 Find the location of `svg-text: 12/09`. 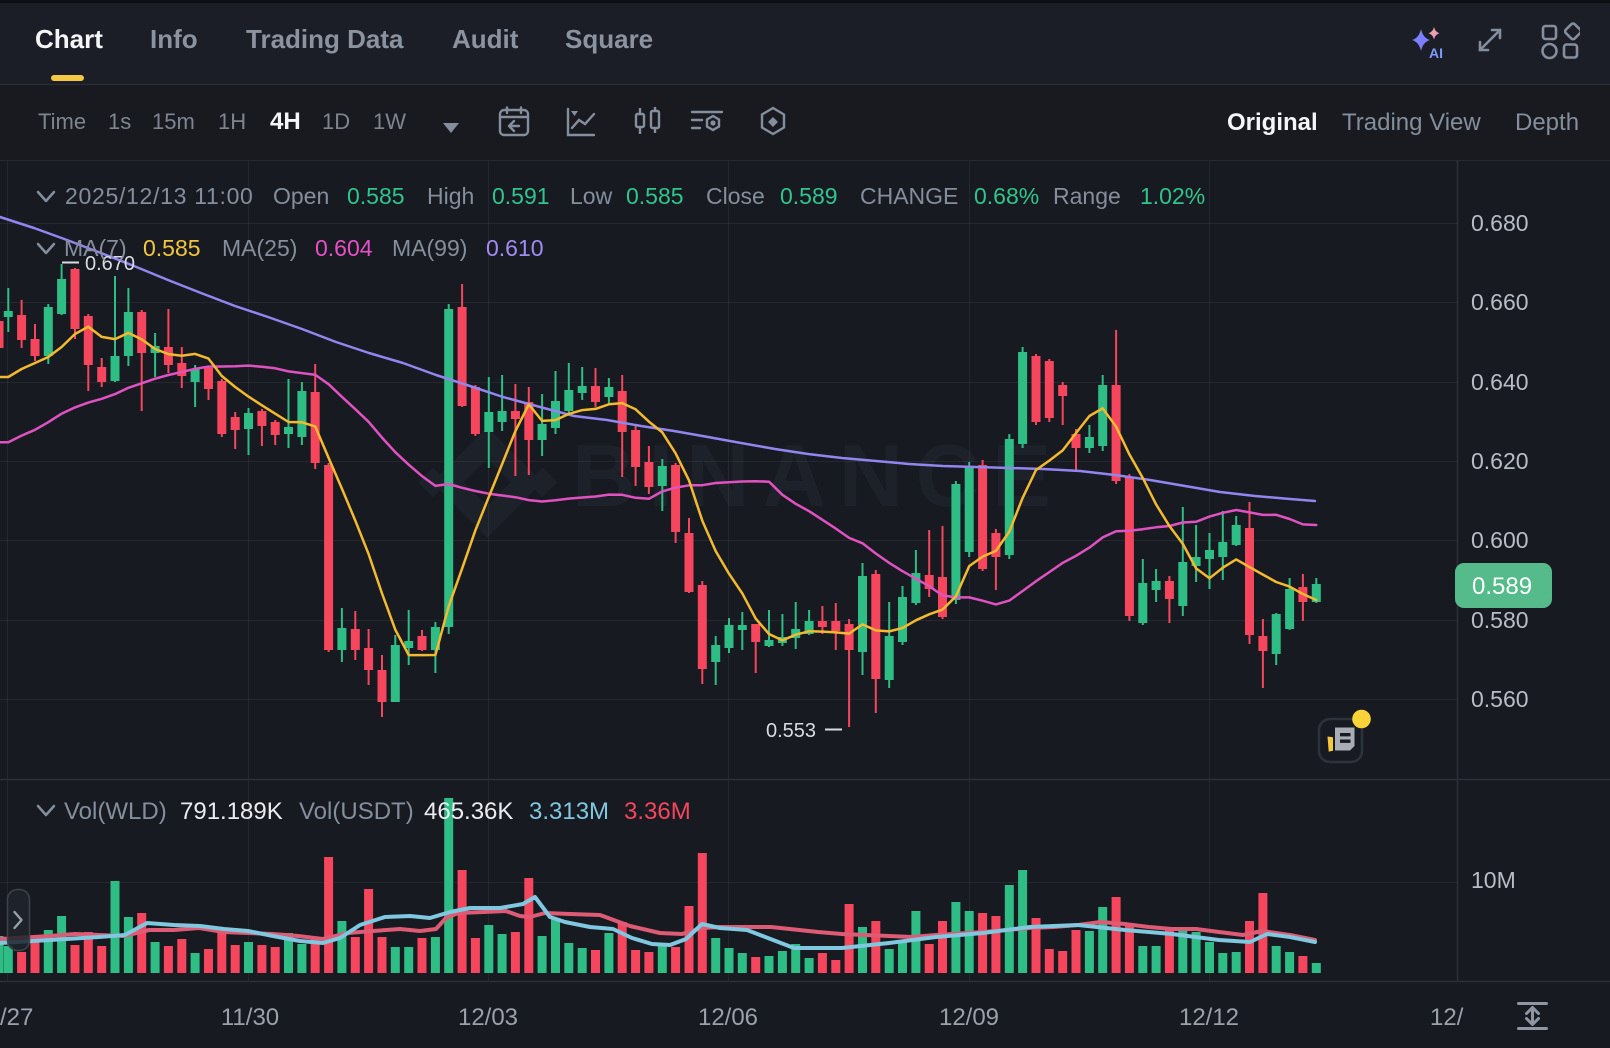

svg-text: 12/09 is located at coordinates (969, 1017).